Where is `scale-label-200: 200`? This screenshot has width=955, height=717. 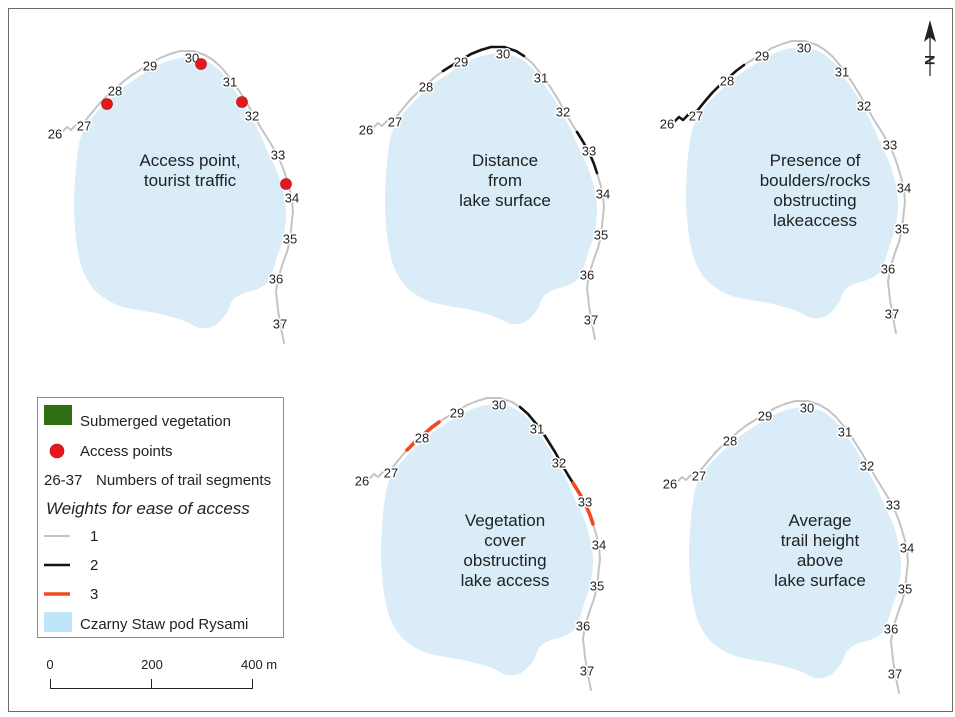
scale-label-200: 200 is located at coordinates (152, 664).